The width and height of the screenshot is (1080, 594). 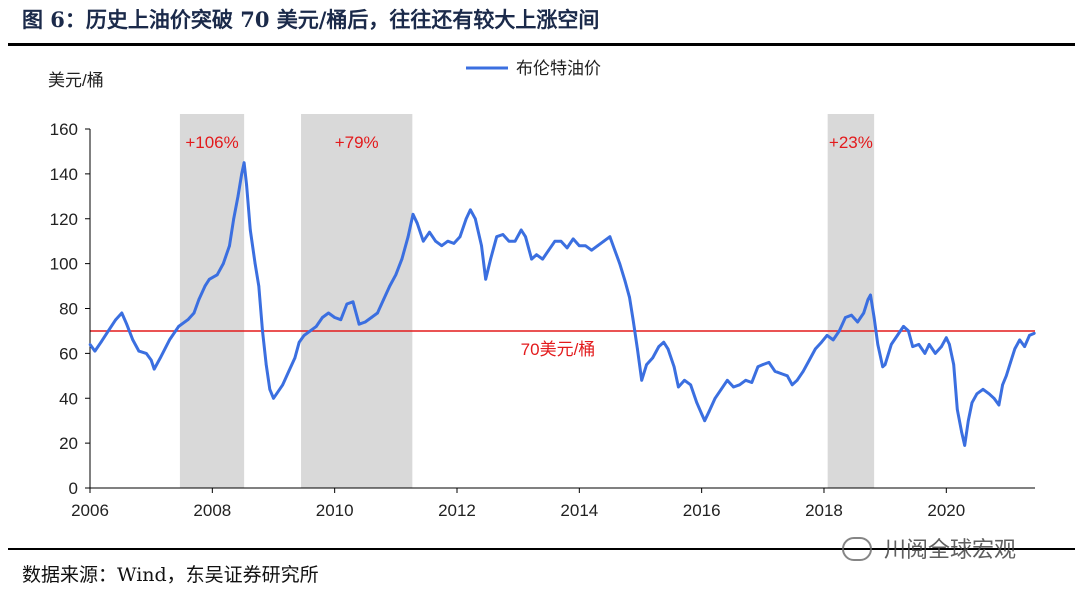 I want to click on source-note: 数据来源：Wind，东吴证券研究所, so click(x=170, y=575).